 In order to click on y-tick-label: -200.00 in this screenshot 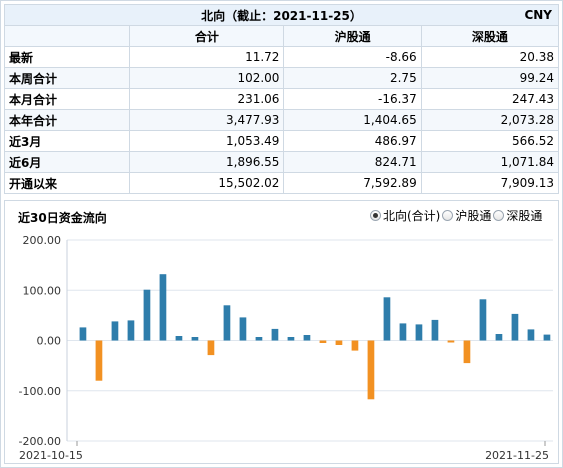, I will do `click(40, 441)`.